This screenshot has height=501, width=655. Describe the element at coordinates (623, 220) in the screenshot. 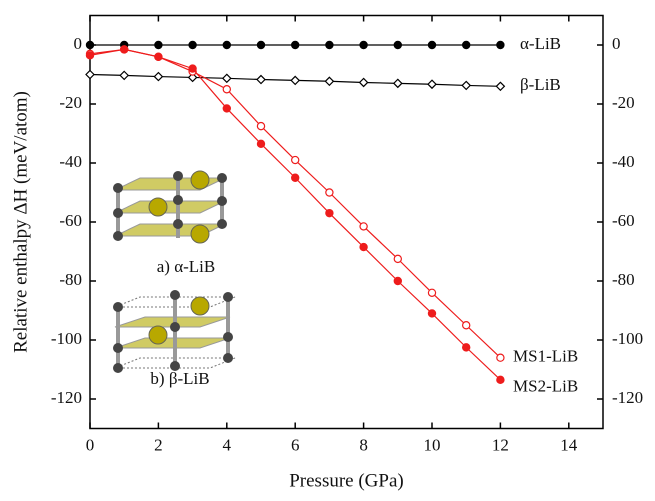

I see `y2-tick-label: -60` at that location.